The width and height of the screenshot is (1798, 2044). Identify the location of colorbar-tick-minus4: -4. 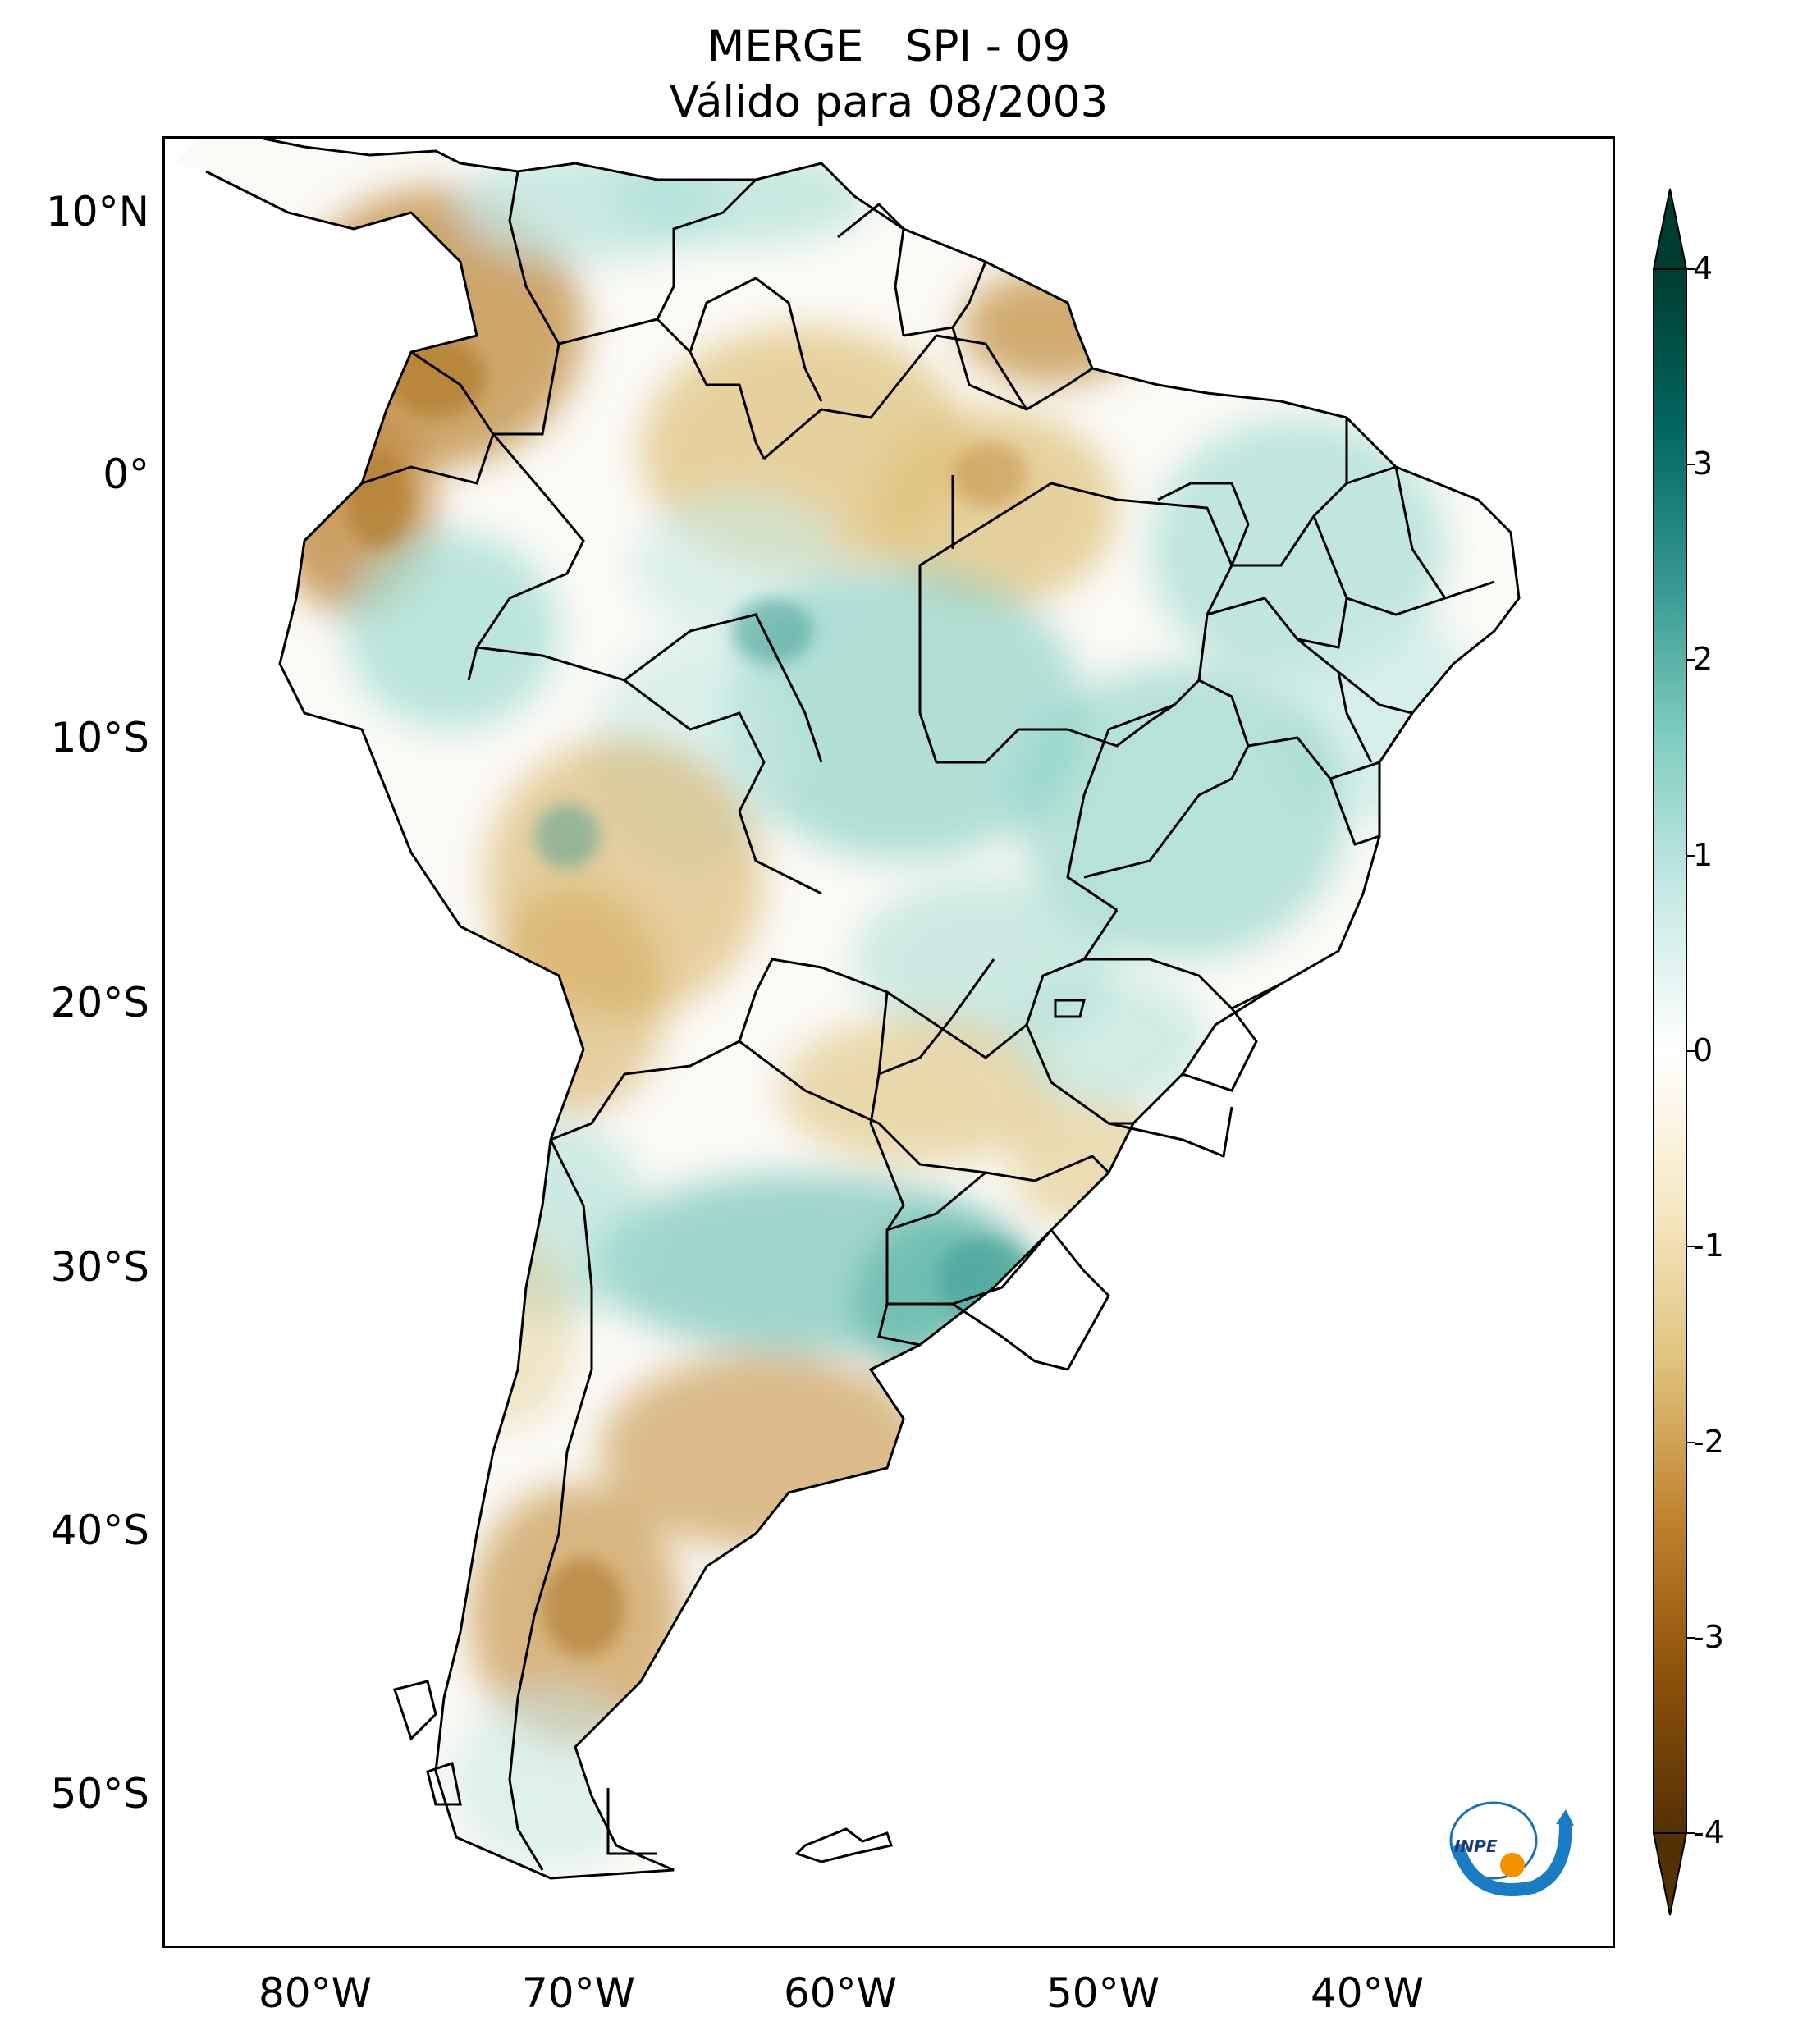
(1708, 1832).